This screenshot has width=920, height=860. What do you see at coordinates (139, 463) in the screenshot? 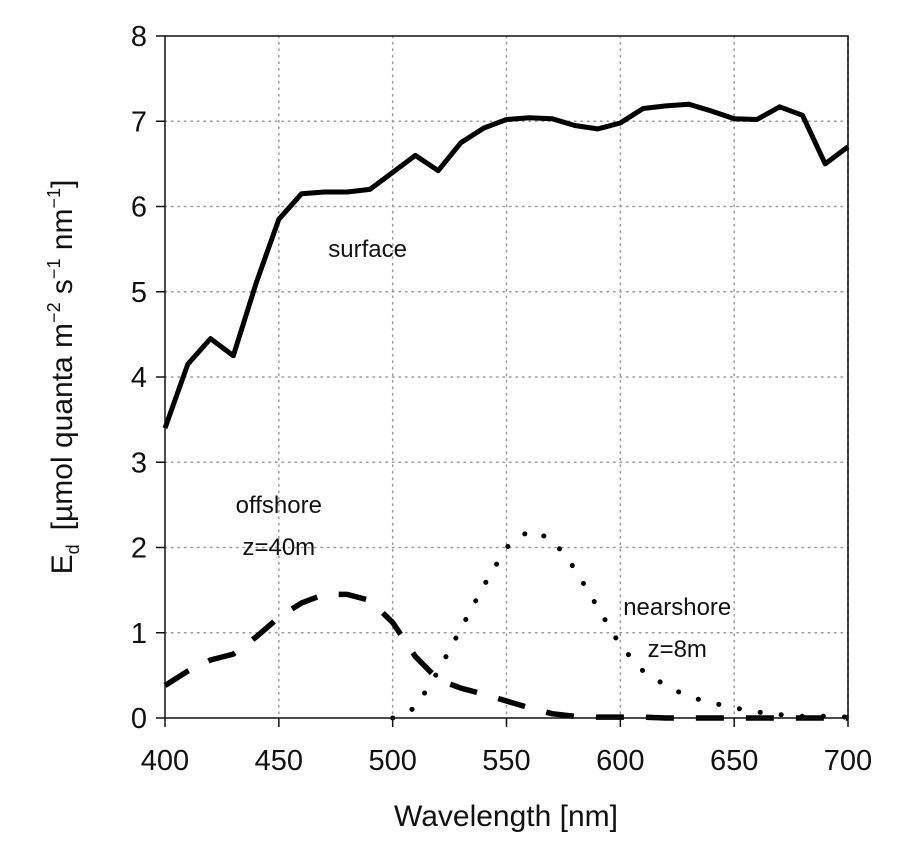
I see `y-tick-label-3: 3` at bounding box center [139, 463].